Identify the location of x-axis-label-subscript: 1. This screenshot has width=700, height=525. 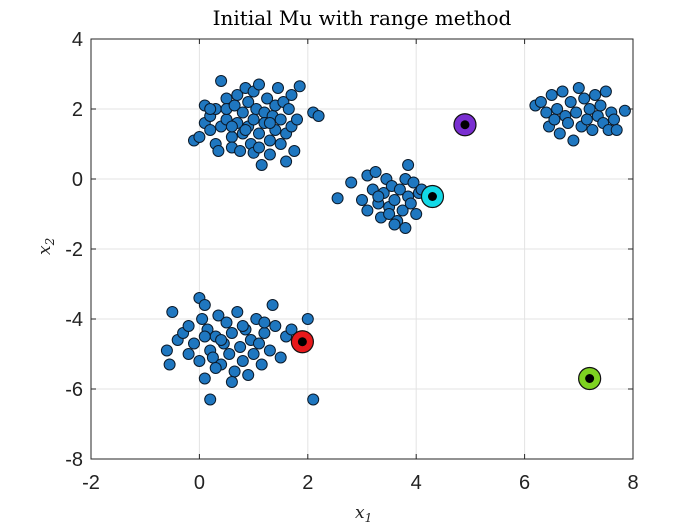
(369, 518).